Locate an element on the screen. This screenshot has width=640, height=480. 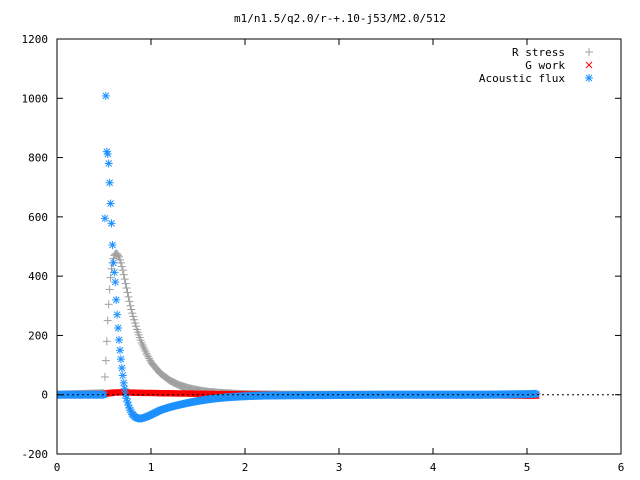
chart-title: m1/n1.5/q2.0/r-+.10-j53/M2.0/512 is located at coordinates (340, 18).